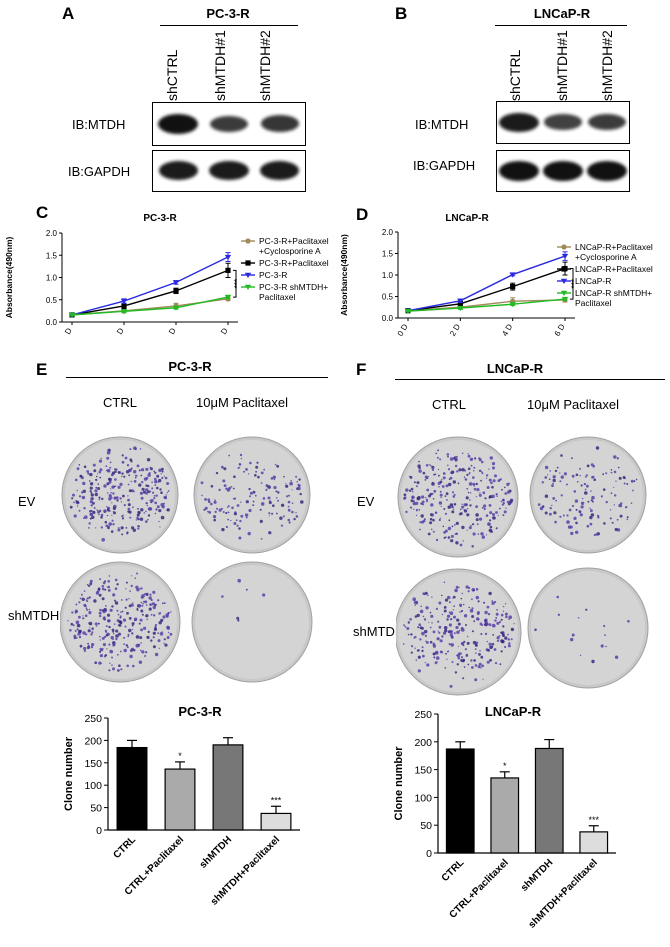 The height and width of the screenshot is (947, 670). I want to click on y-tick-label: 0.5, so click(388, 297).